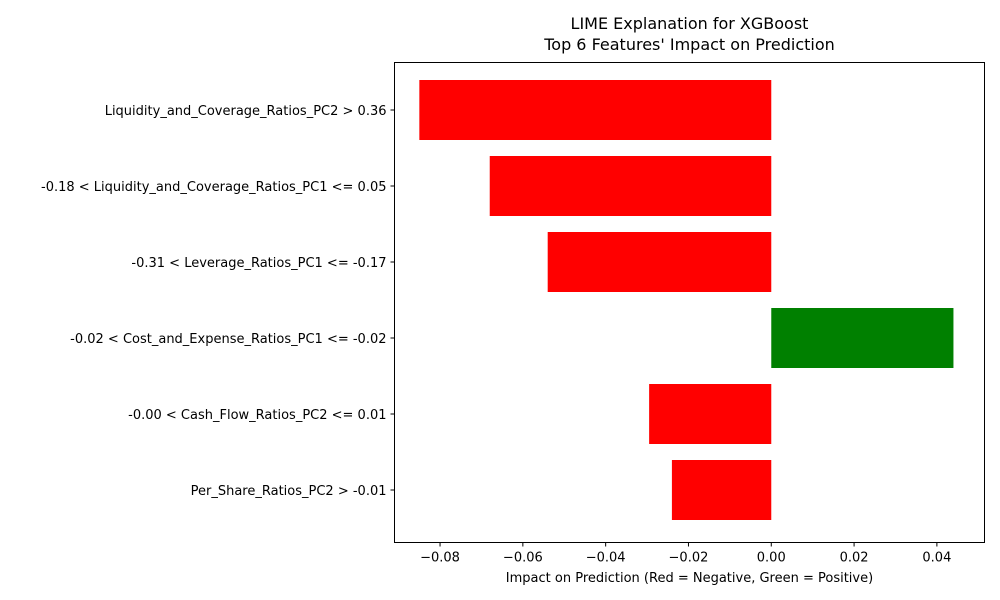 The width and height of the screenshot is (1000, 600). What do you see at coordinates (689, 44) in the screenshot?
I see `chart-subtitle: Top 6 Features' Impact on Prediction` at bounding box center [689, 44].